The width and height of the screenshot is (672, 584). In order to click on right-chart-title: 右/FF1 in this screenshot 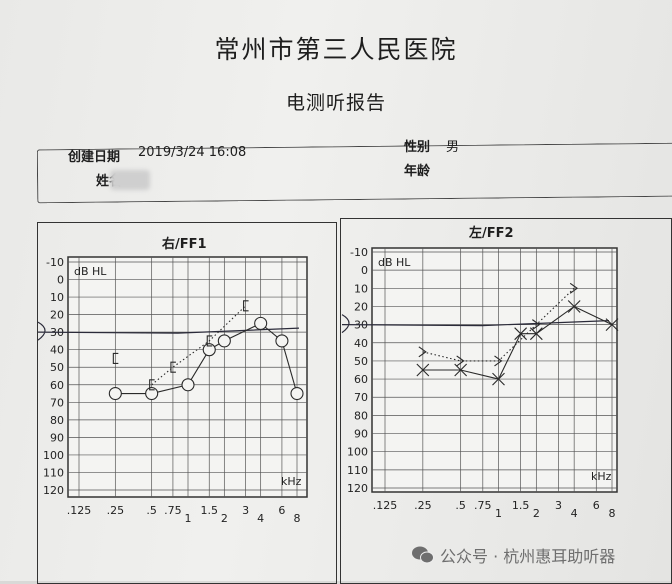, I will do `click(184, 244)`.